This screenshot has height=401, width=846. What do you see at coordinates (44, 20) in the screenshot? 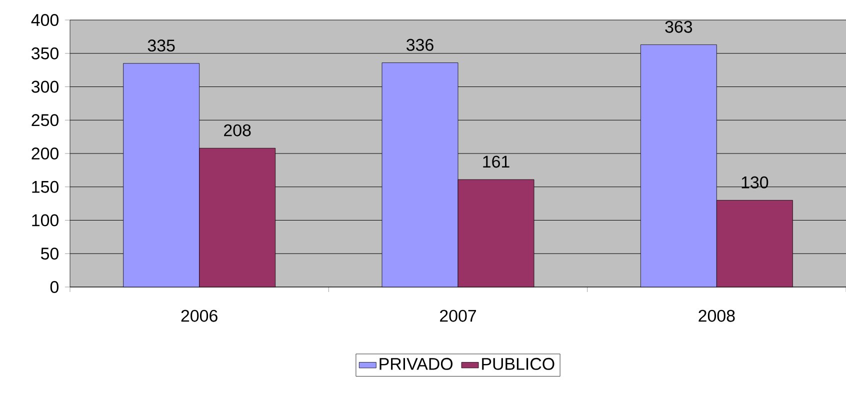
I see `y-tick-label: 400` at bounding box center [44, 20].